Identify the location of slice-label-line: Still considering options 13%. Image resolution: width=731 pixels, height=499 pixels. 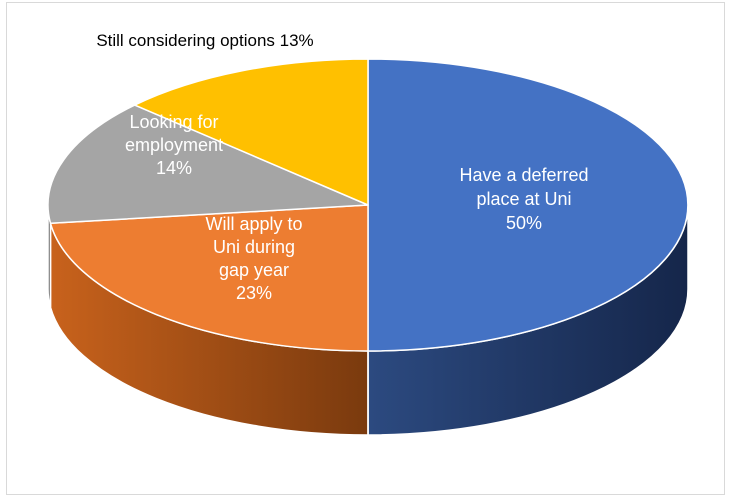
(204, 40).